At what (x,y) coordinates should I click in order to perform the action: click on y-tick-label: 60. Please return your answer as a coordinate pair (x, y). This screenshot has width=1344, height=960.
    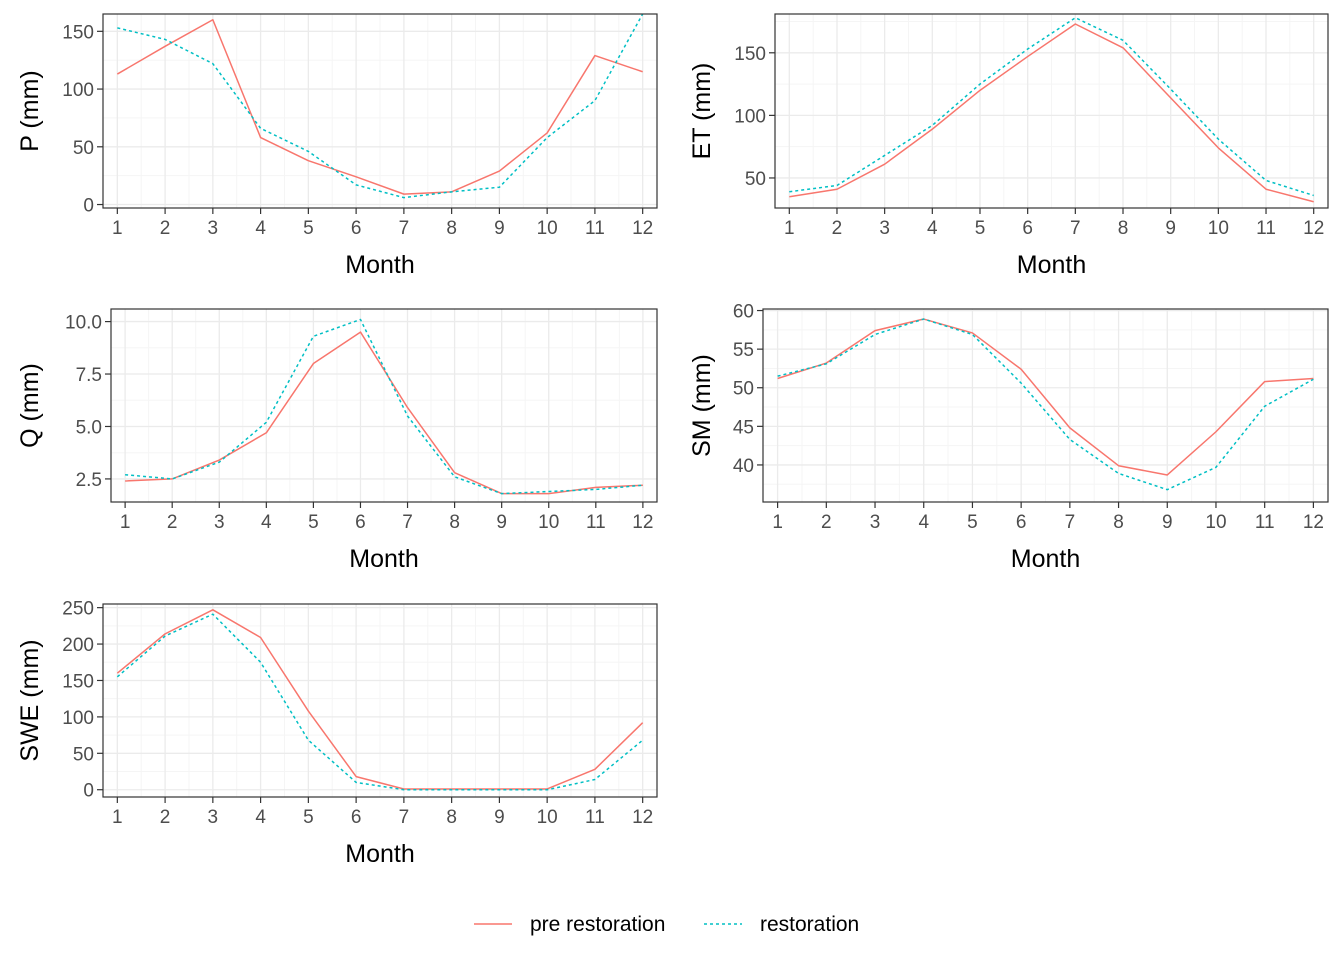
    Looking at the image, I should click on (743, 312).